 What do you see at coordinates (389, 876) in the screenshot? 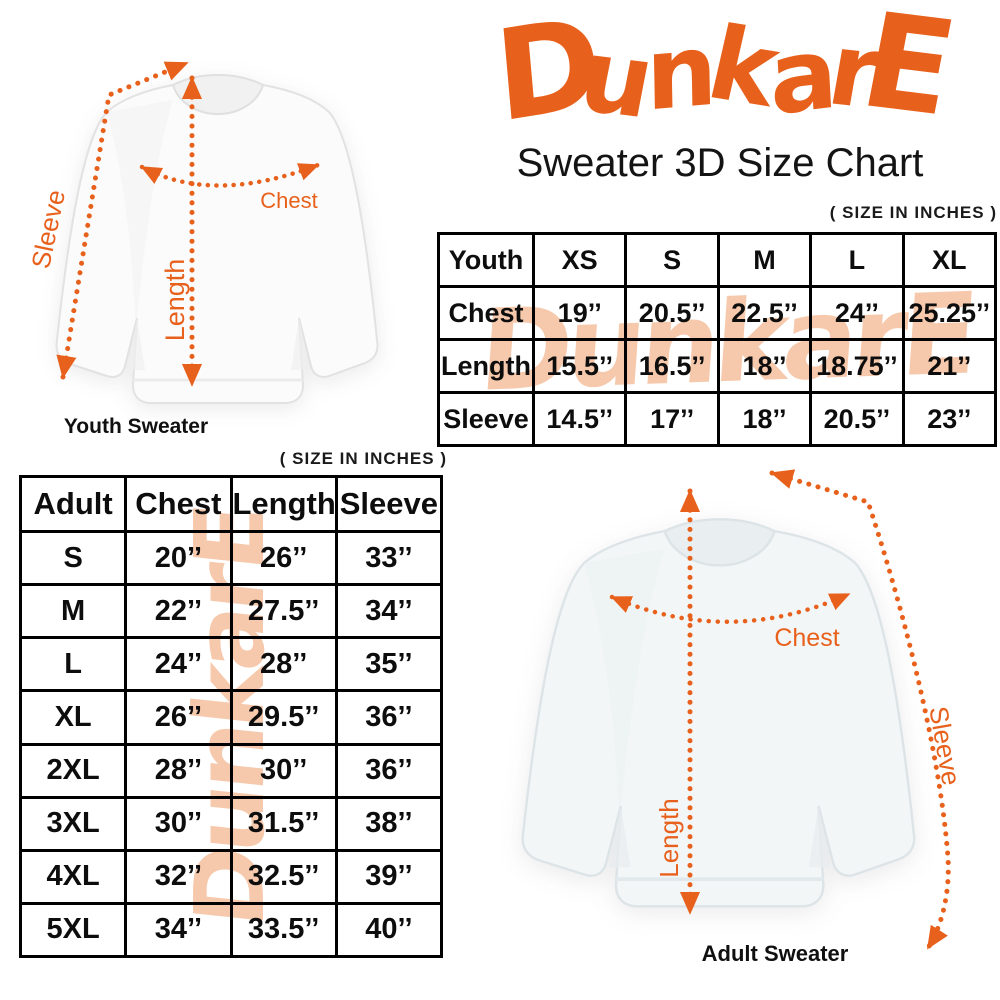
I see `size-value-cell: 39’’` at bounding box center [389, 876].